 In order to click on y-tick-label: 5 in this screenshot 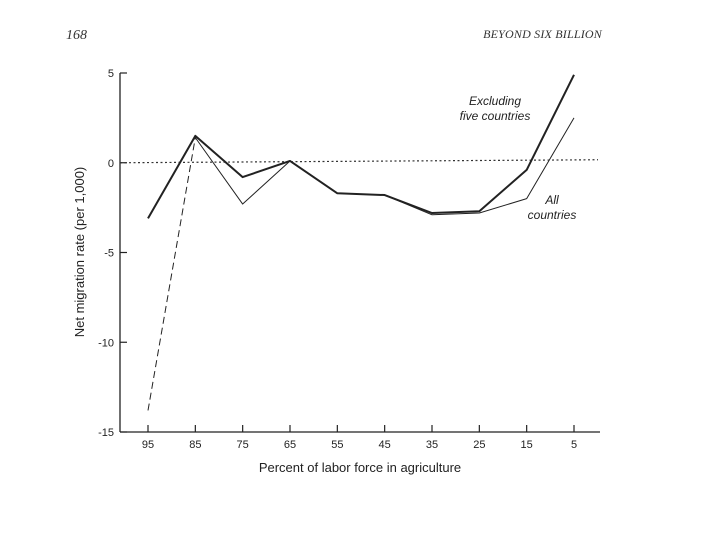, I will do `click(111, 74)`.